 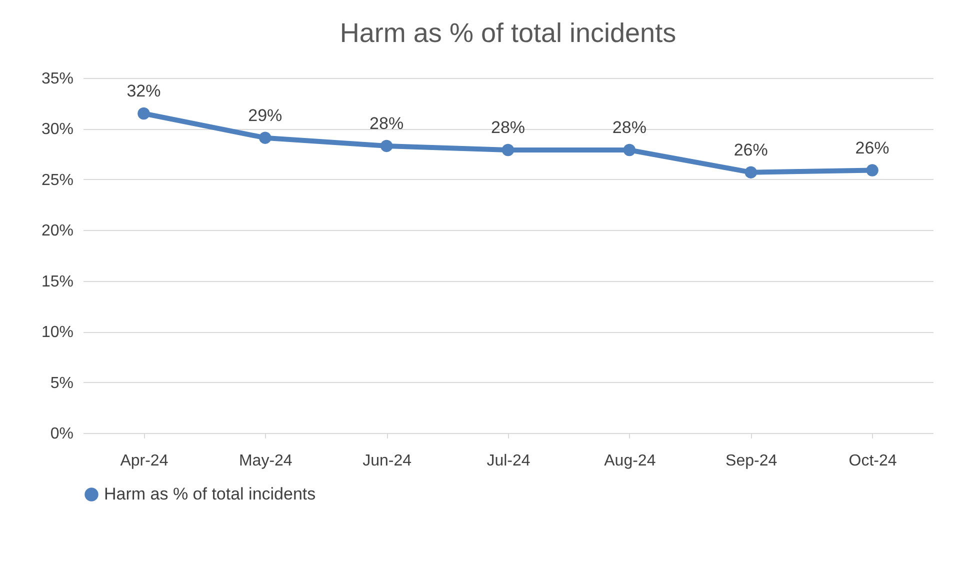 What do you see at coordinates (143, 91) in the screenshot?
I see `data-label: 32%` at bounding box center [143, 91].